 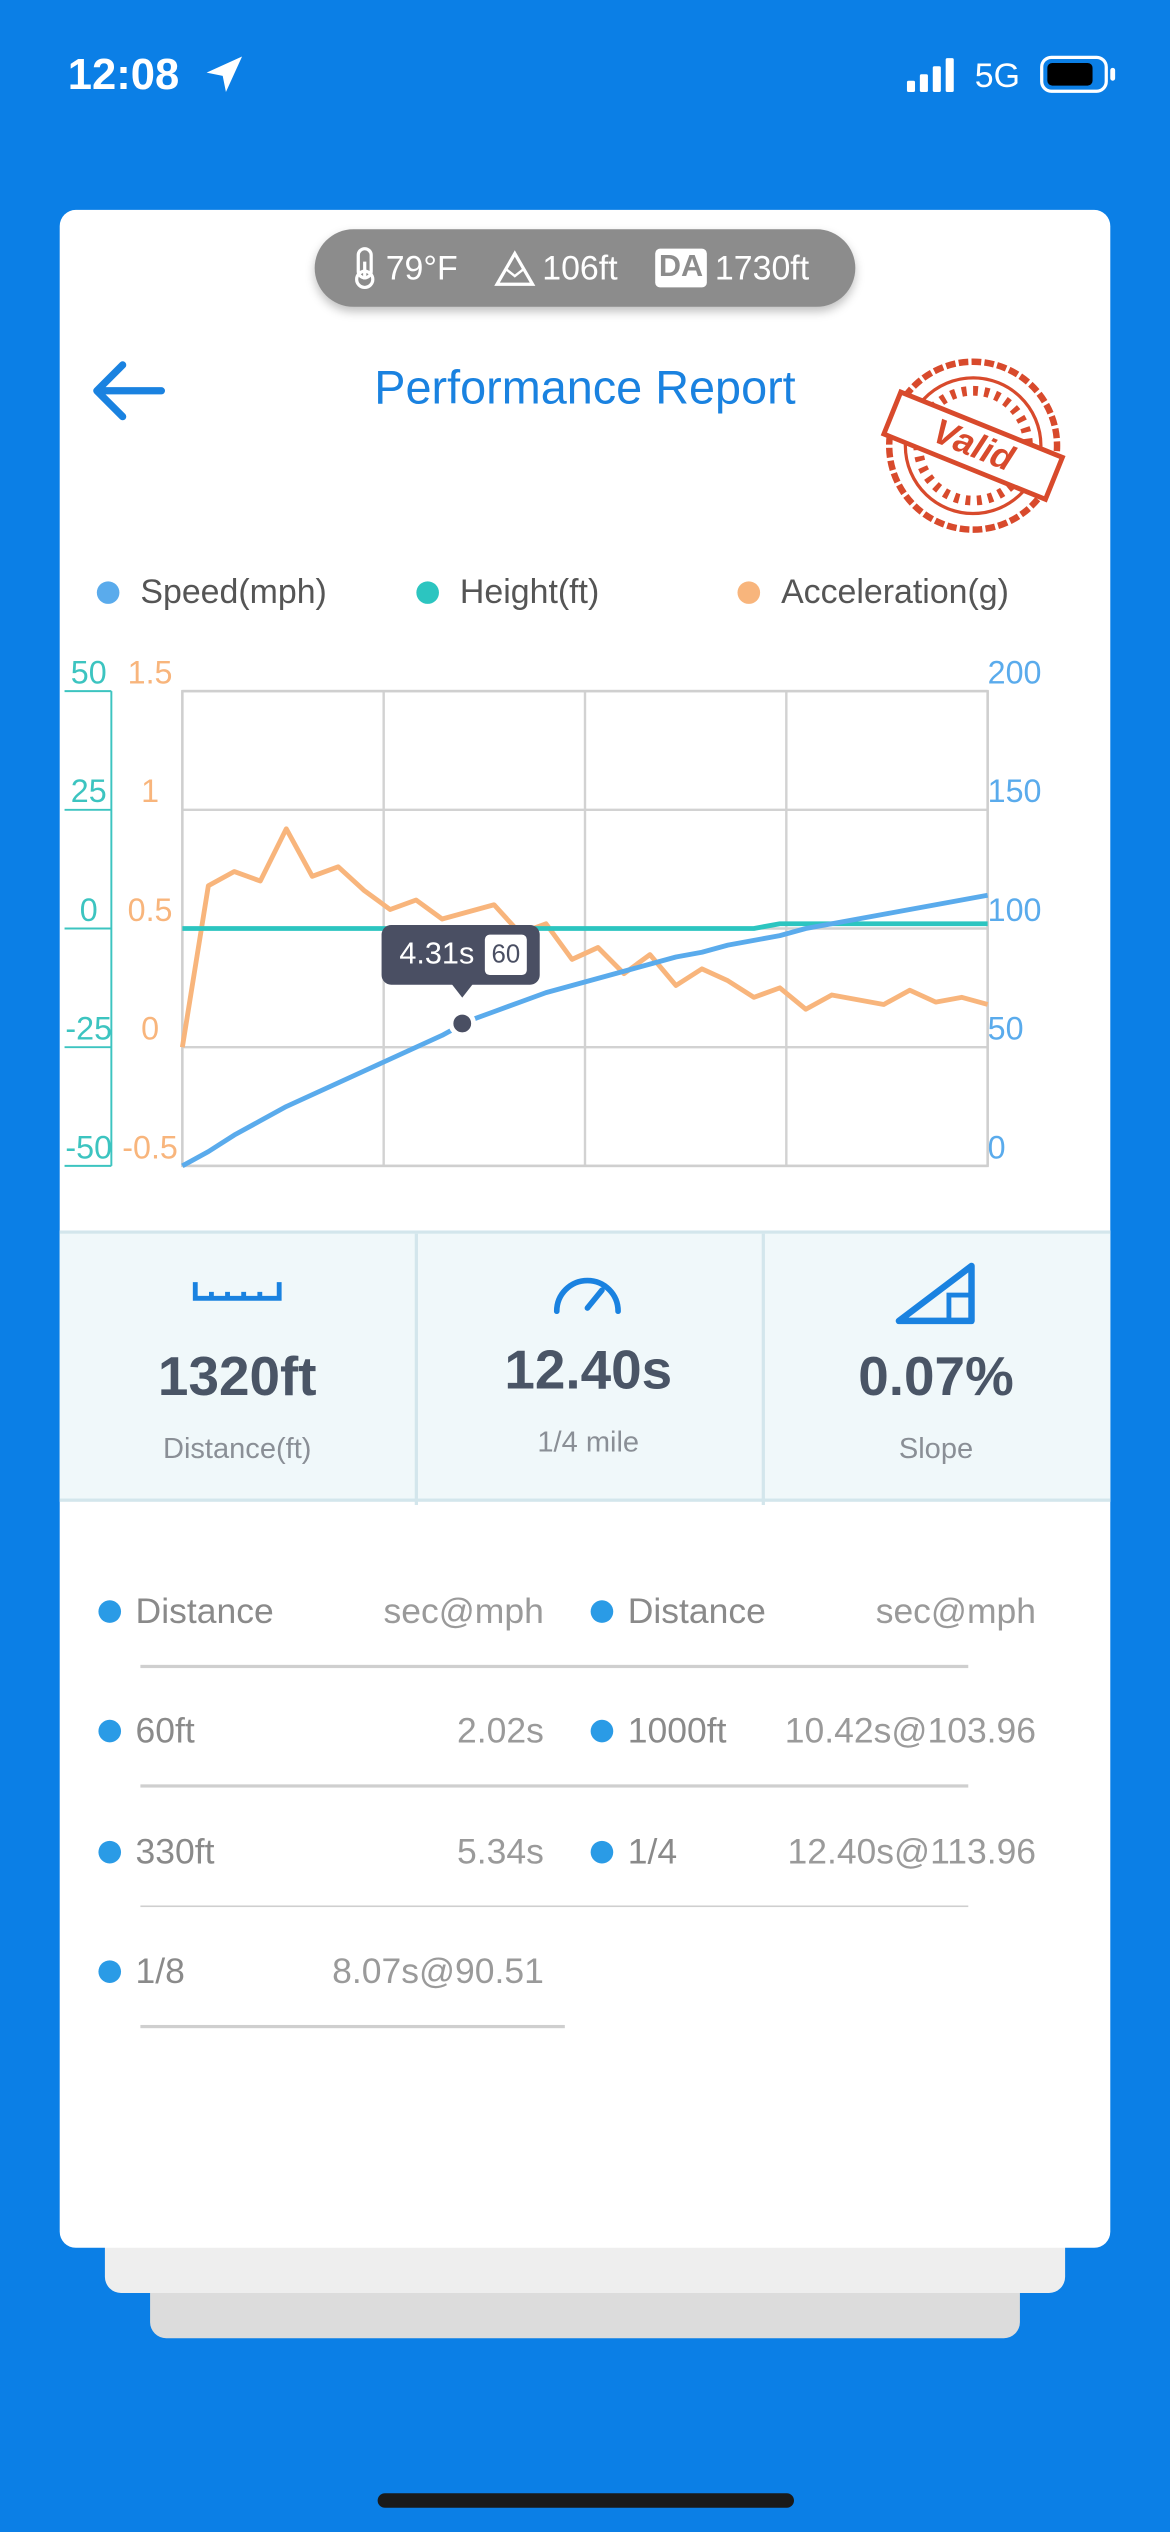 What do you see at coordinates (895, 592) in the screenshot?
I see `legend-label: Acceleration(g)` at bounding box center [895, 592].